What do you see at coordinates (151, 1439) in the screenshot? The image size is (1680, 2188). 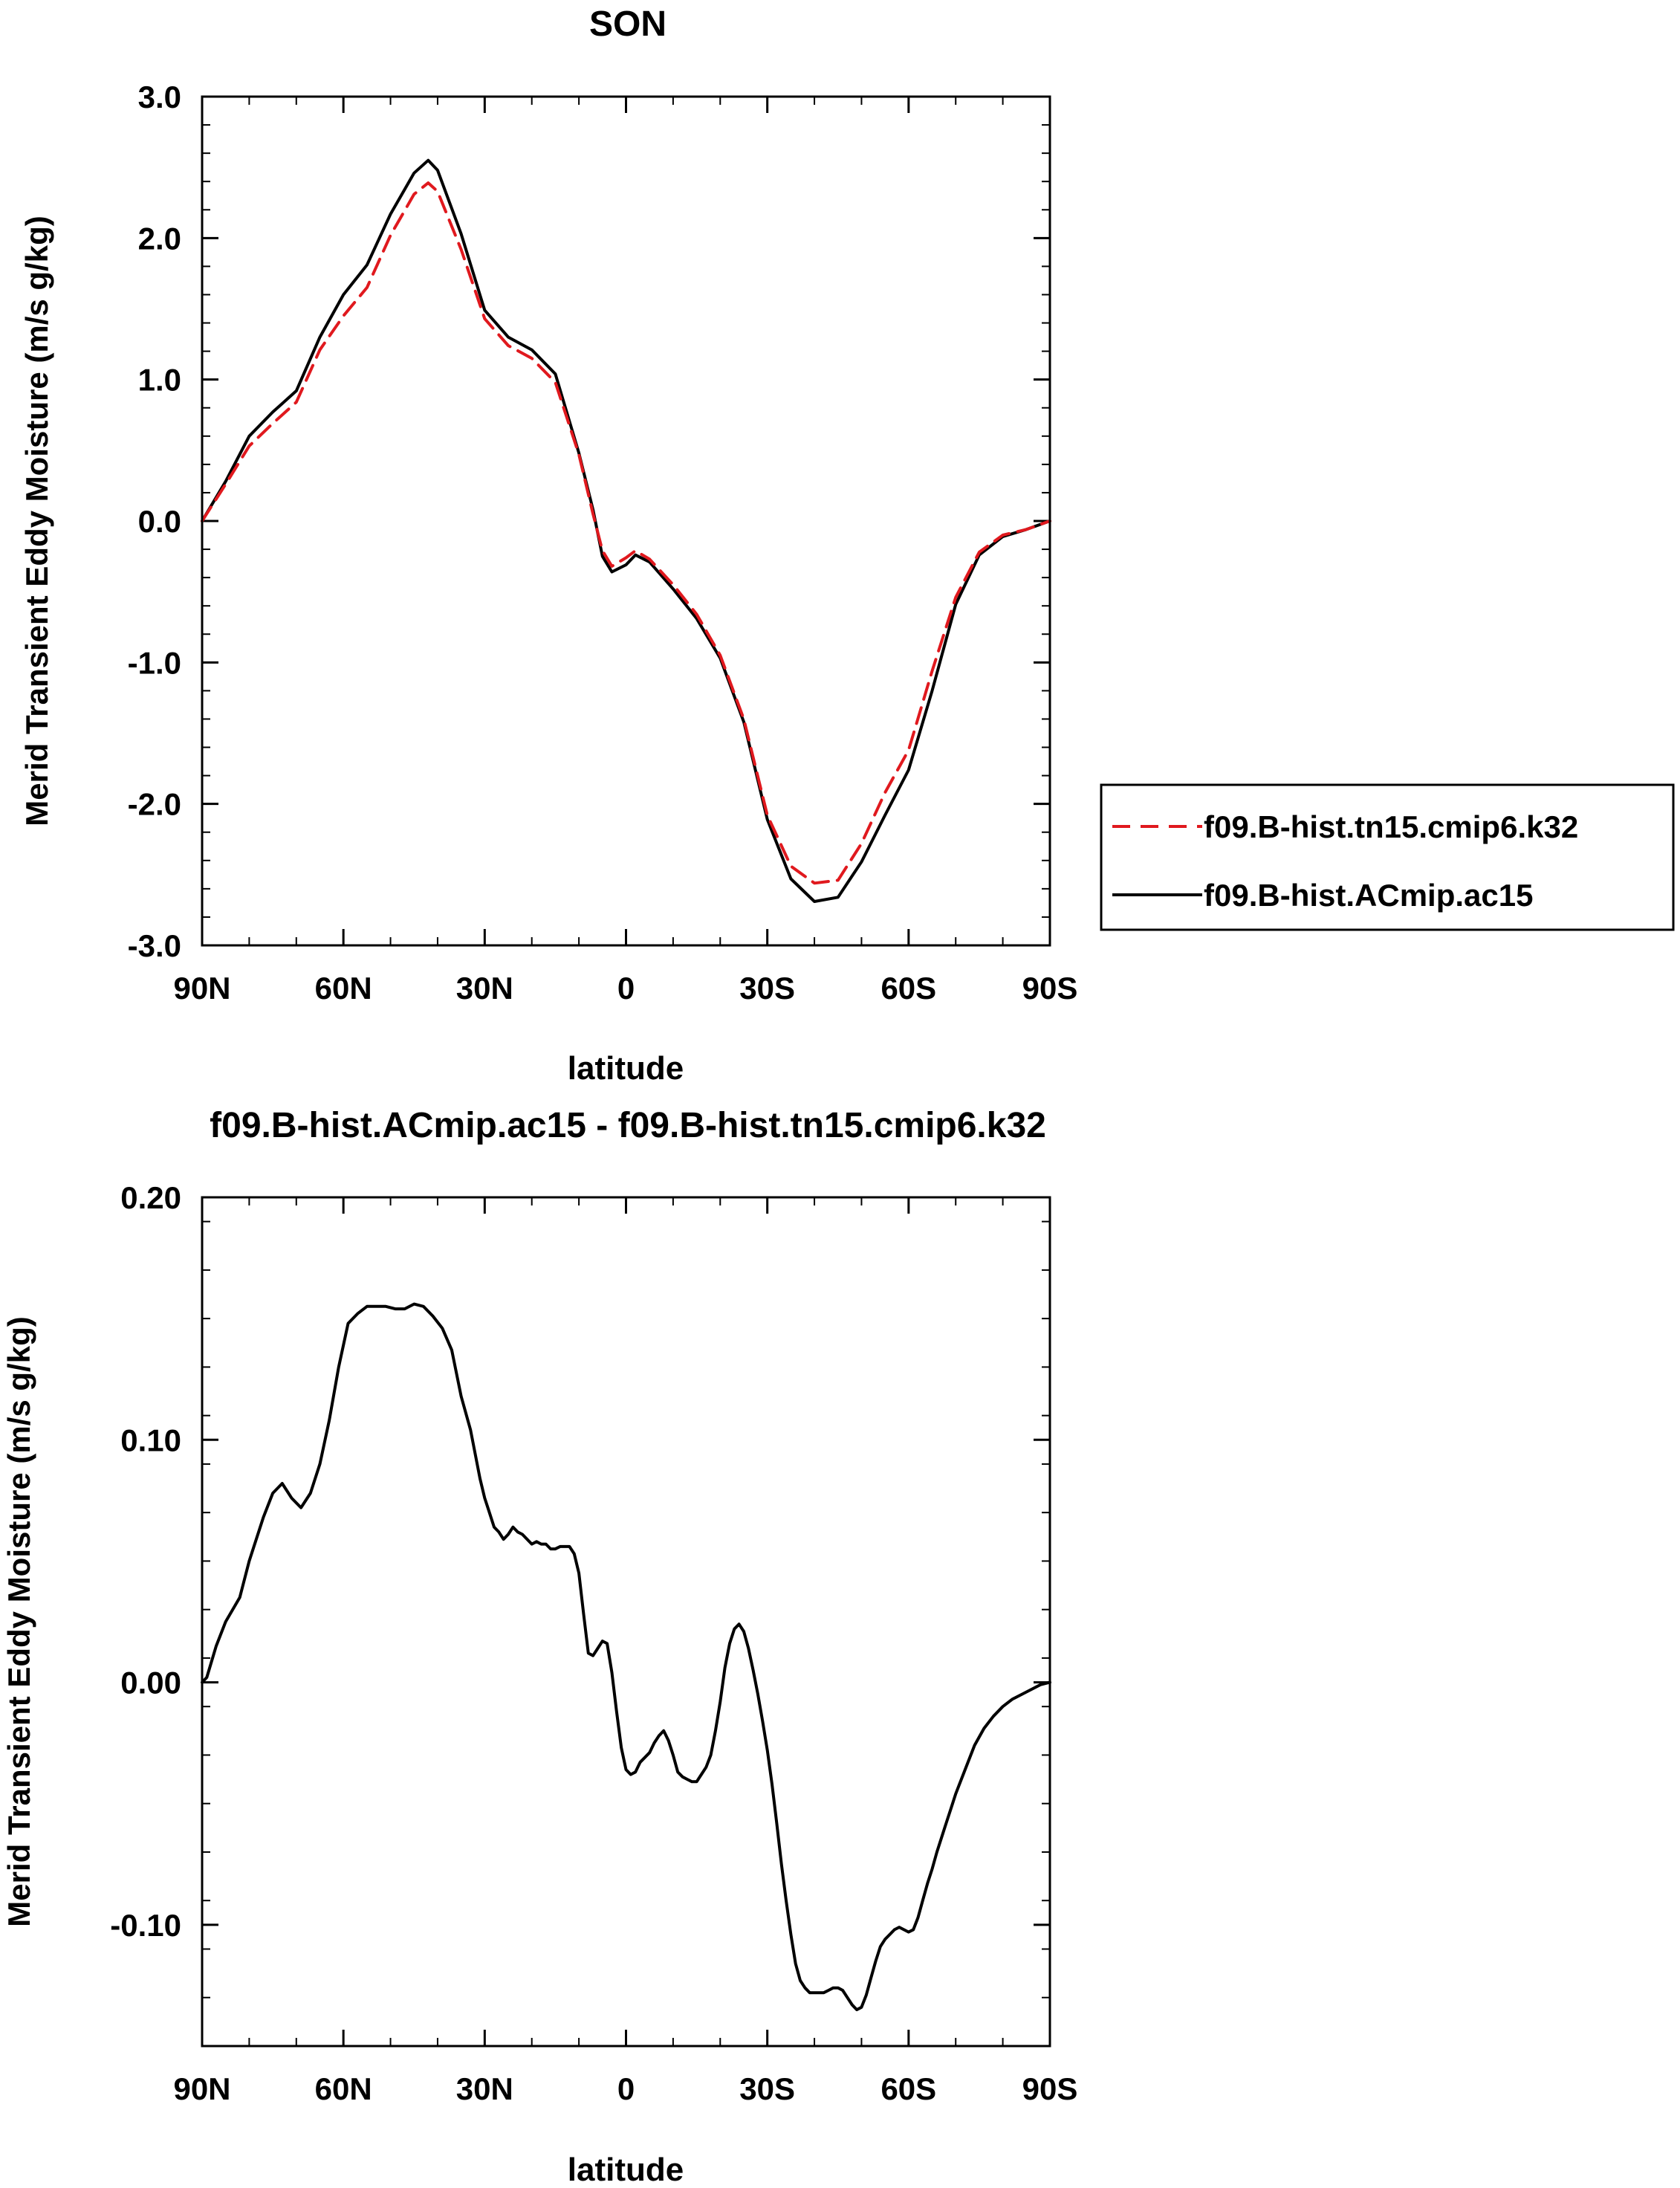 I see `y-tick-label: 0.10` at bounding box center [151, 1439].